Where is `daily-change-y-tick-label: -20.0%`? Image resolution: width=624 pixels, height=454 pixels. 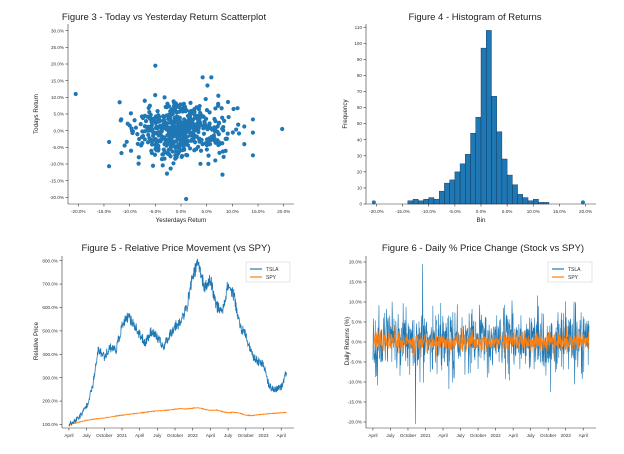 daily-change-y-tick-label: -20.0% is located at coordinates (354, 422).